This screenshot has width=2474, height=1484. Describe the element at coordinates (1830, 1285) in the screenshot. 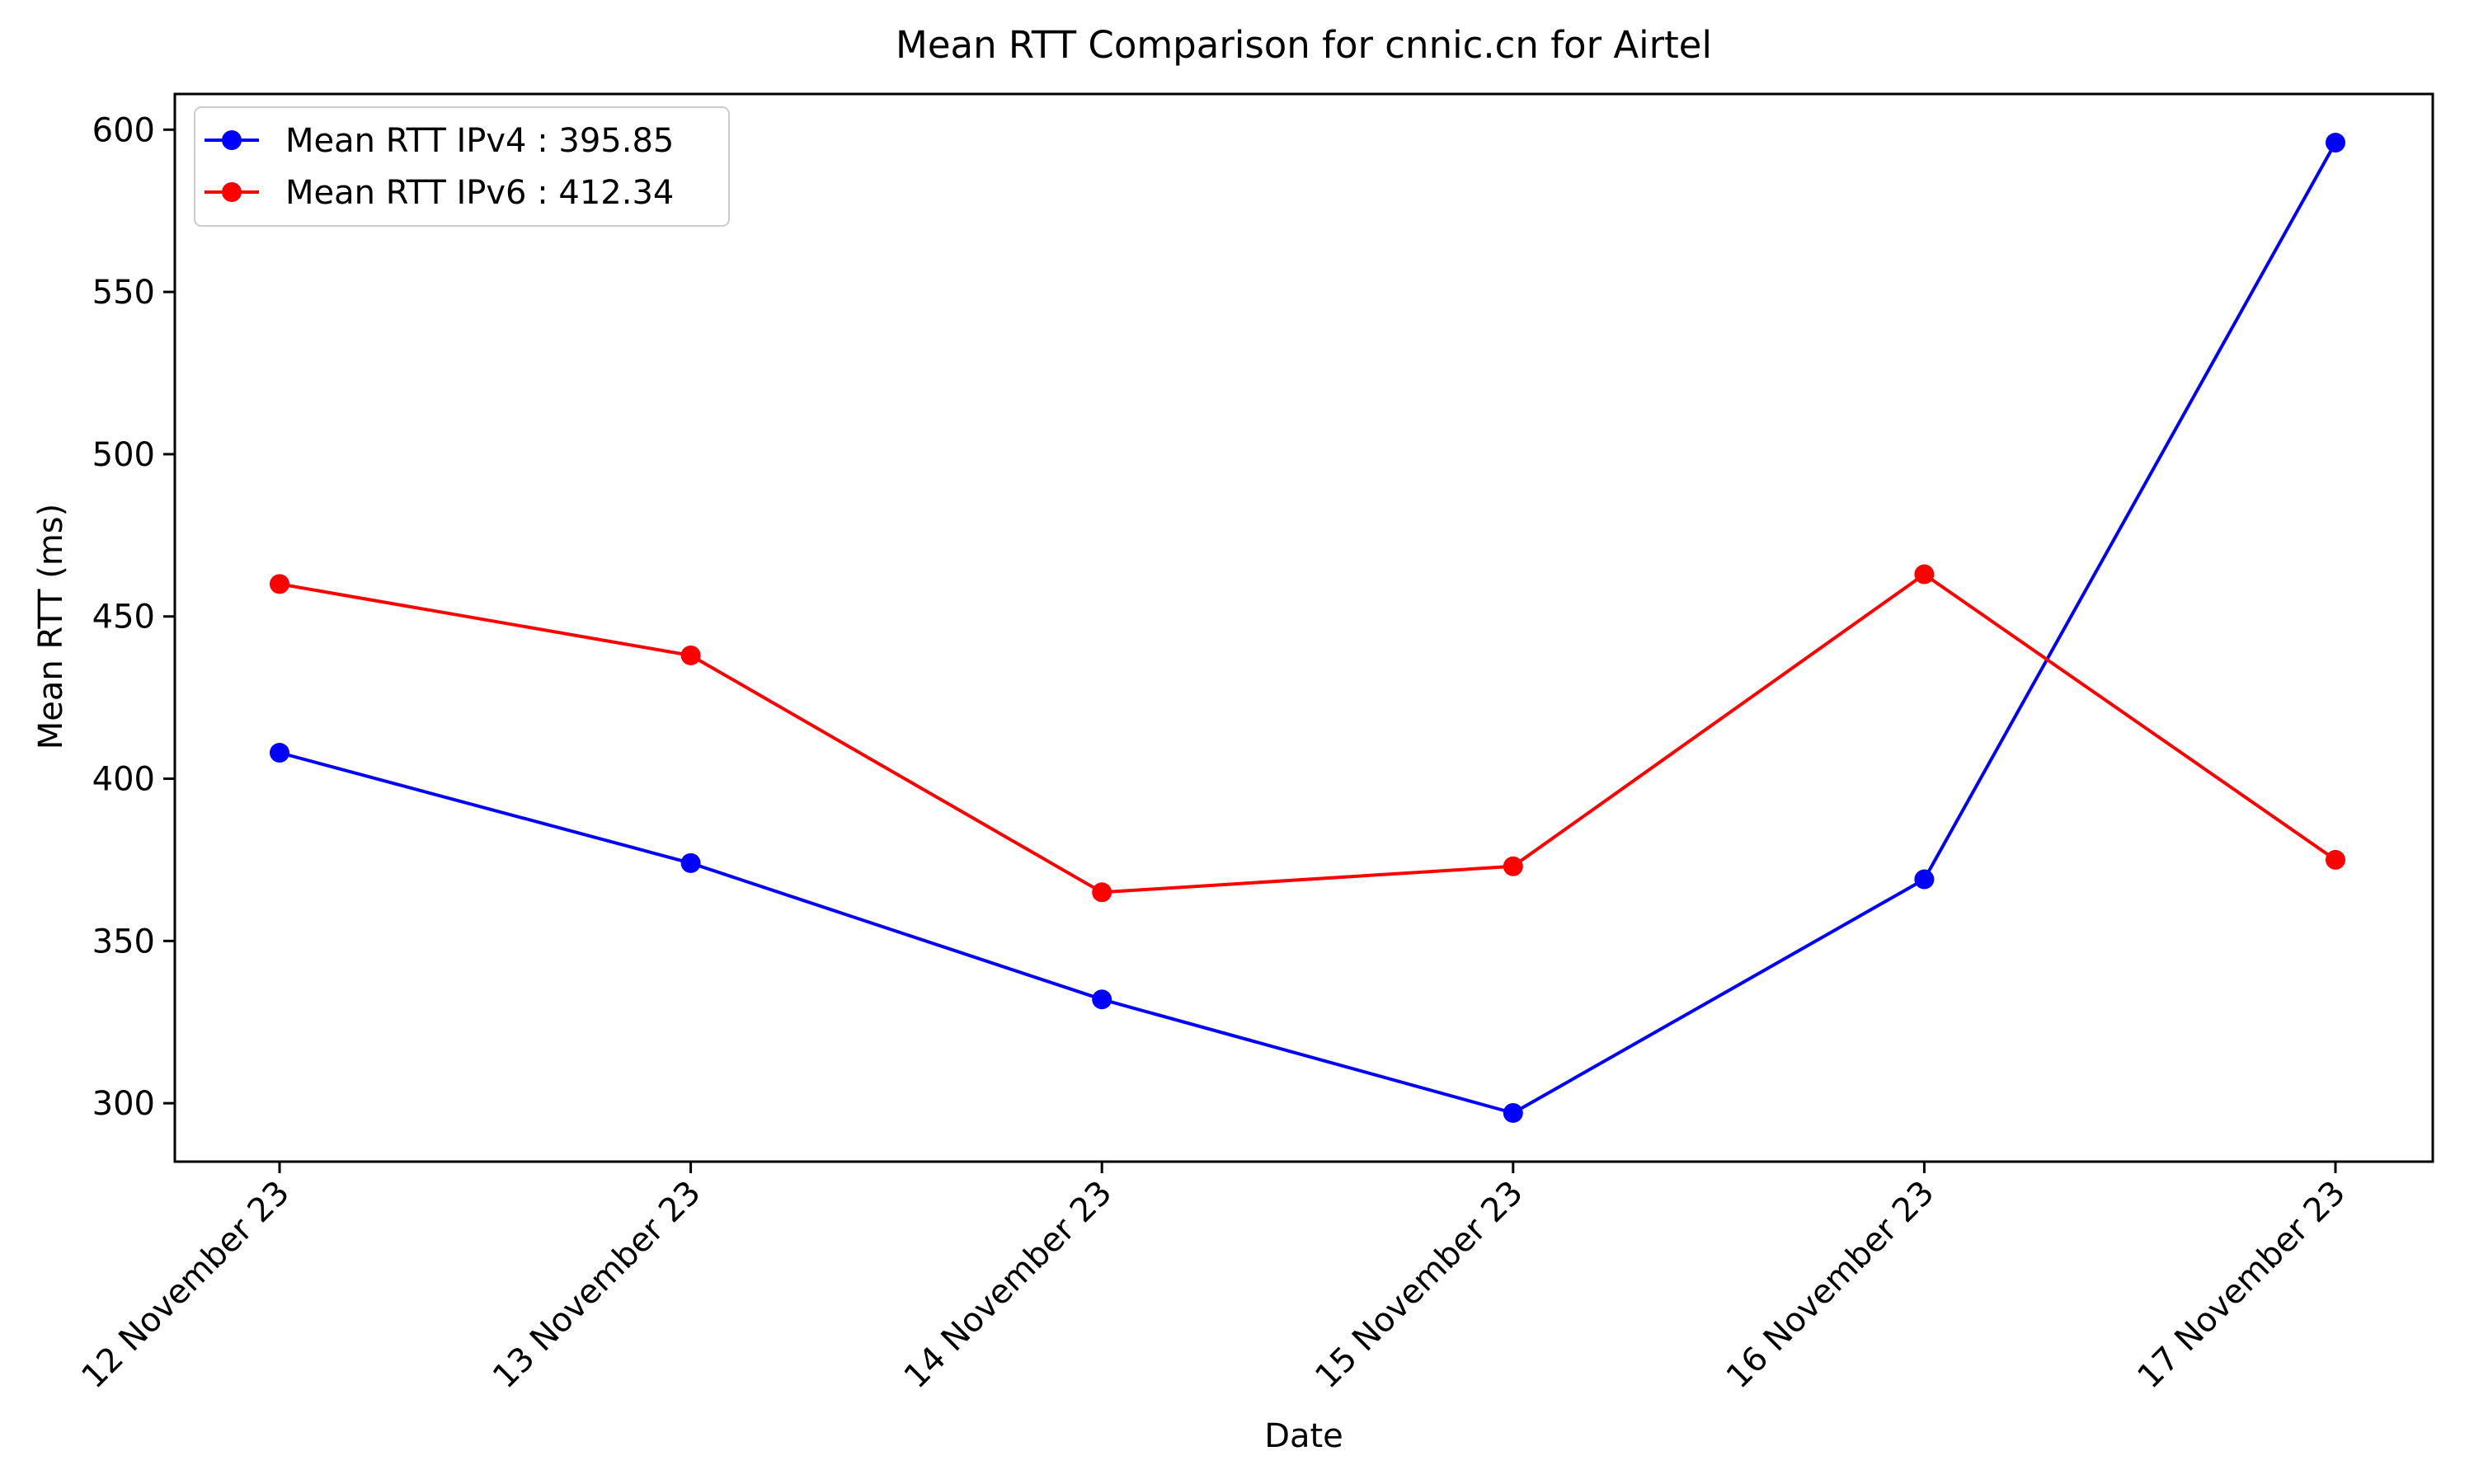

I see `x-tick-label: 16 November 23` at that location.